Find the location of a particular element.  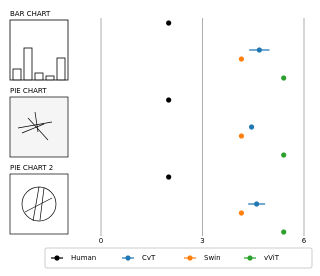

panel-title: PIE CHART 2 is located at coordinates (31, 168).